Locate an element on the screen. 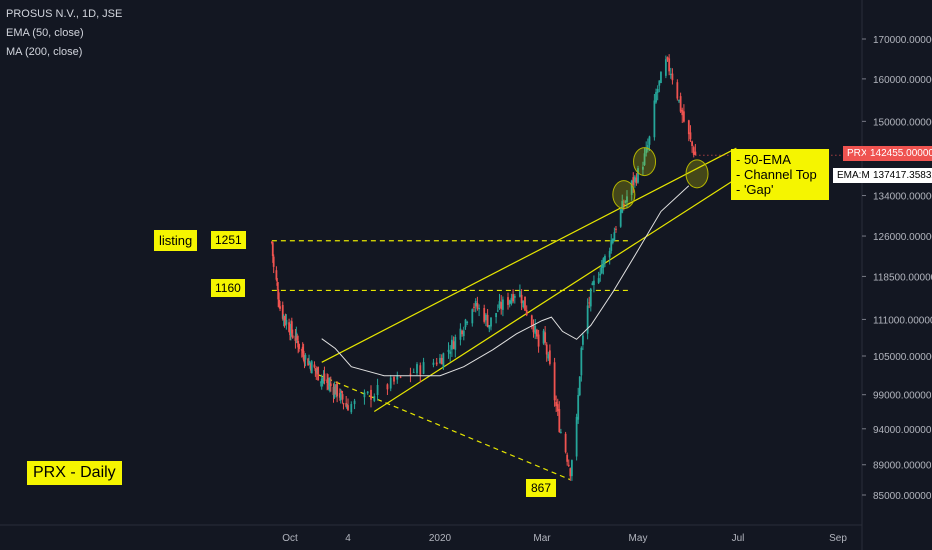  x-tick-label: Oct is located at coordinates (290, 538).